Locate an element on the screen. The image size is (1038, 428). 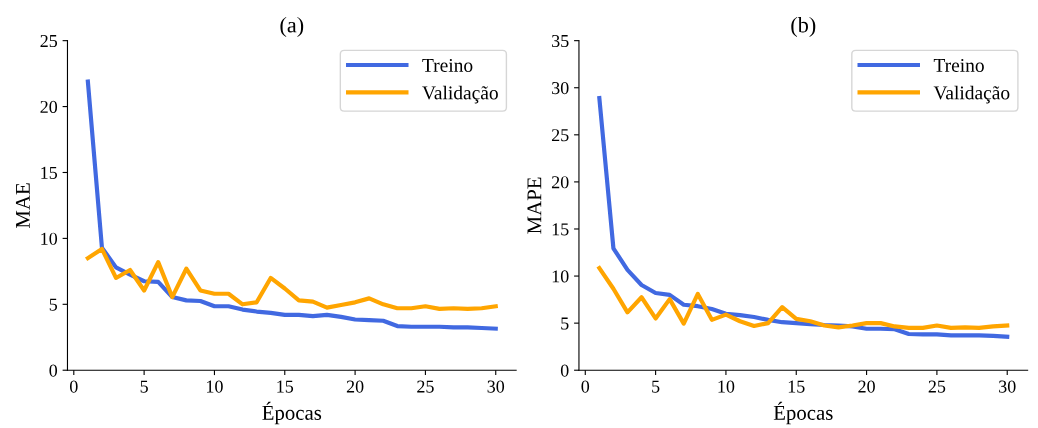
y-tick-label: 35 is located at coordinates (560, 41).